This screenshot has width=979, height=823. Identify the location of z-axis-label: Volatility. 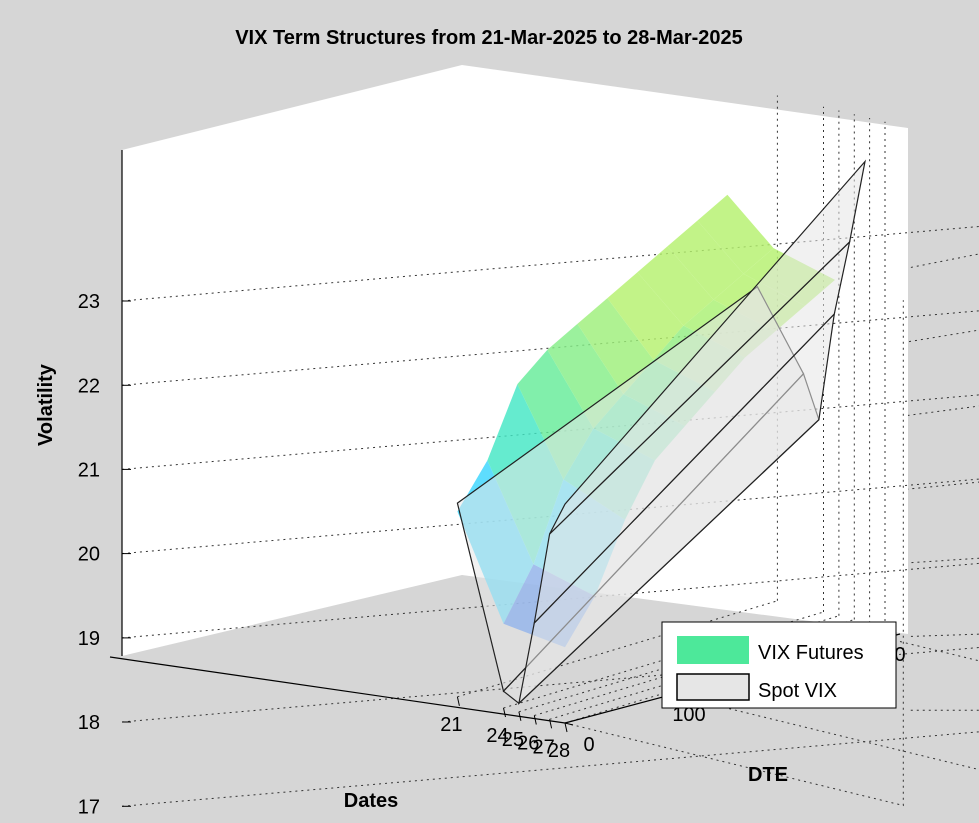
(46, 404).